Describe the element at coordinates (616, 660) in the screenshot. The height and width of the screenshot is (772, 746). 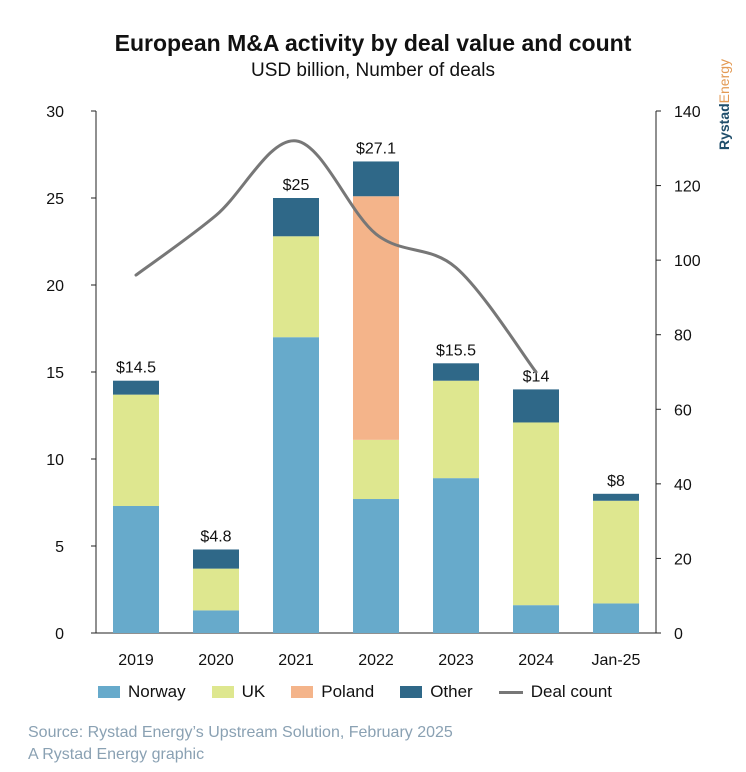
I see `x-tick-label-jan-25: Jan-25` at that location.